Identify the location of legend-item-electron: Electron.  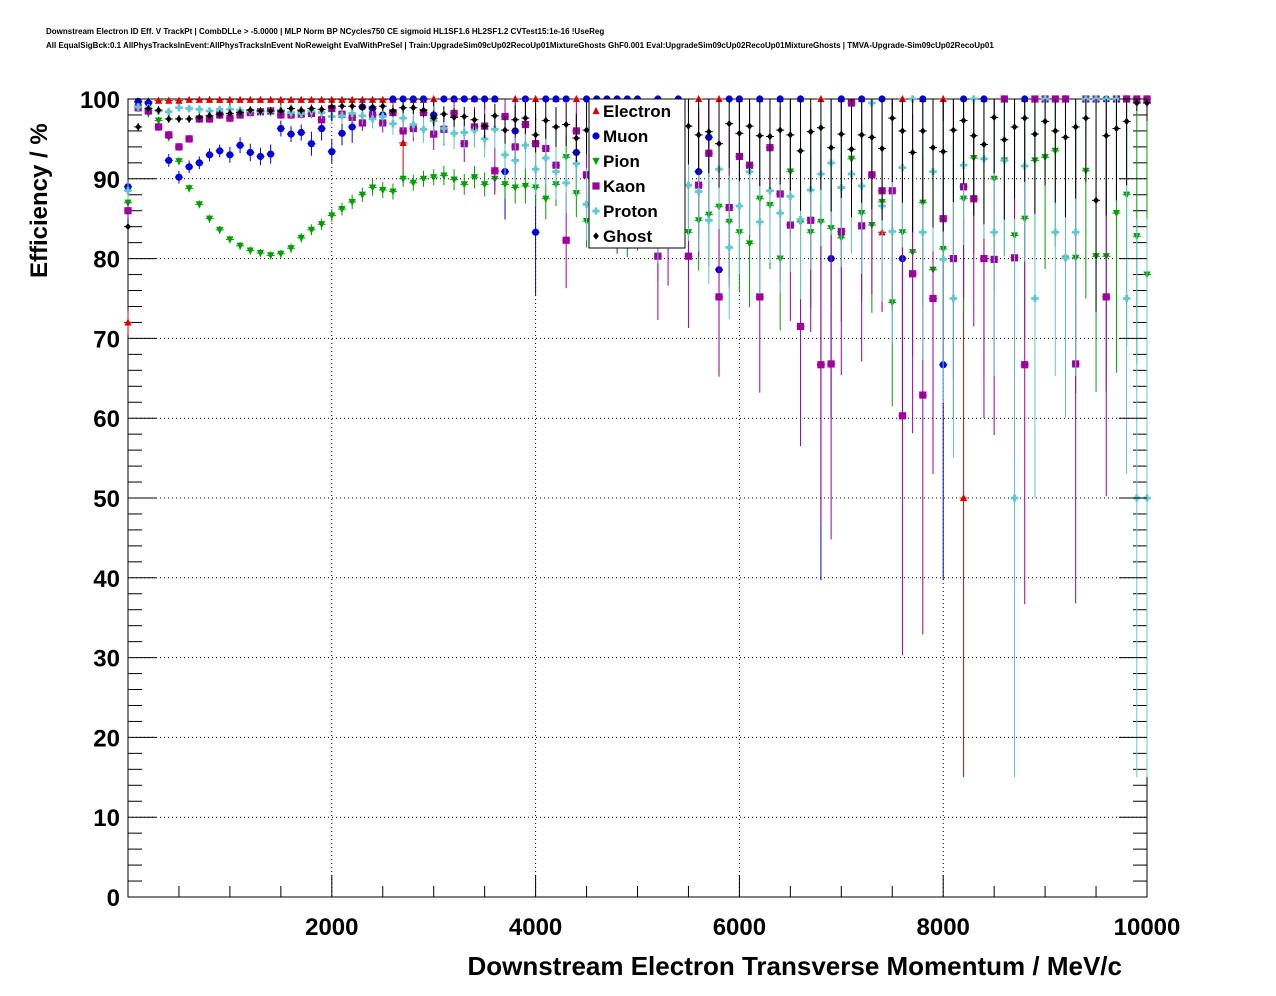
(631, 111).